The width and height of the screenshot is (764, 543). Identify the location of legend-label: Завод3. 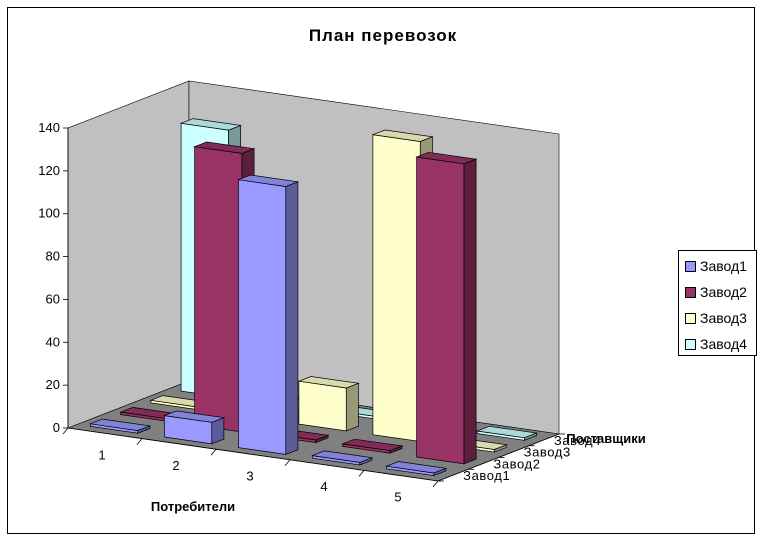
(723, 318).